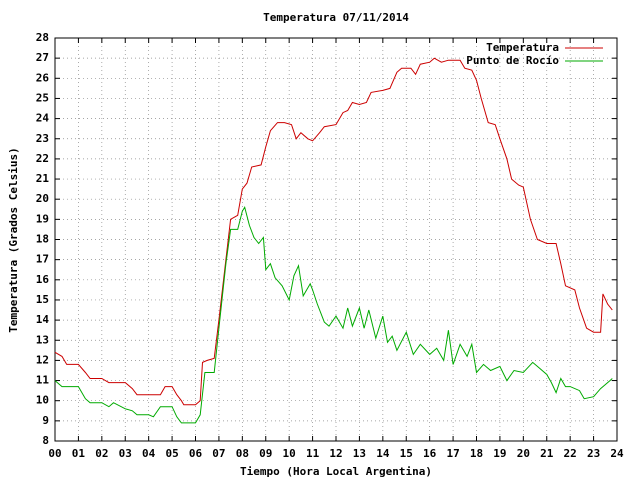 The height and width of the screenshot is (480, 640). What do you see at coordinates (547, 453) in the screenshot?
I see `x-tick-label: 21` at bounding box center [547, 453].